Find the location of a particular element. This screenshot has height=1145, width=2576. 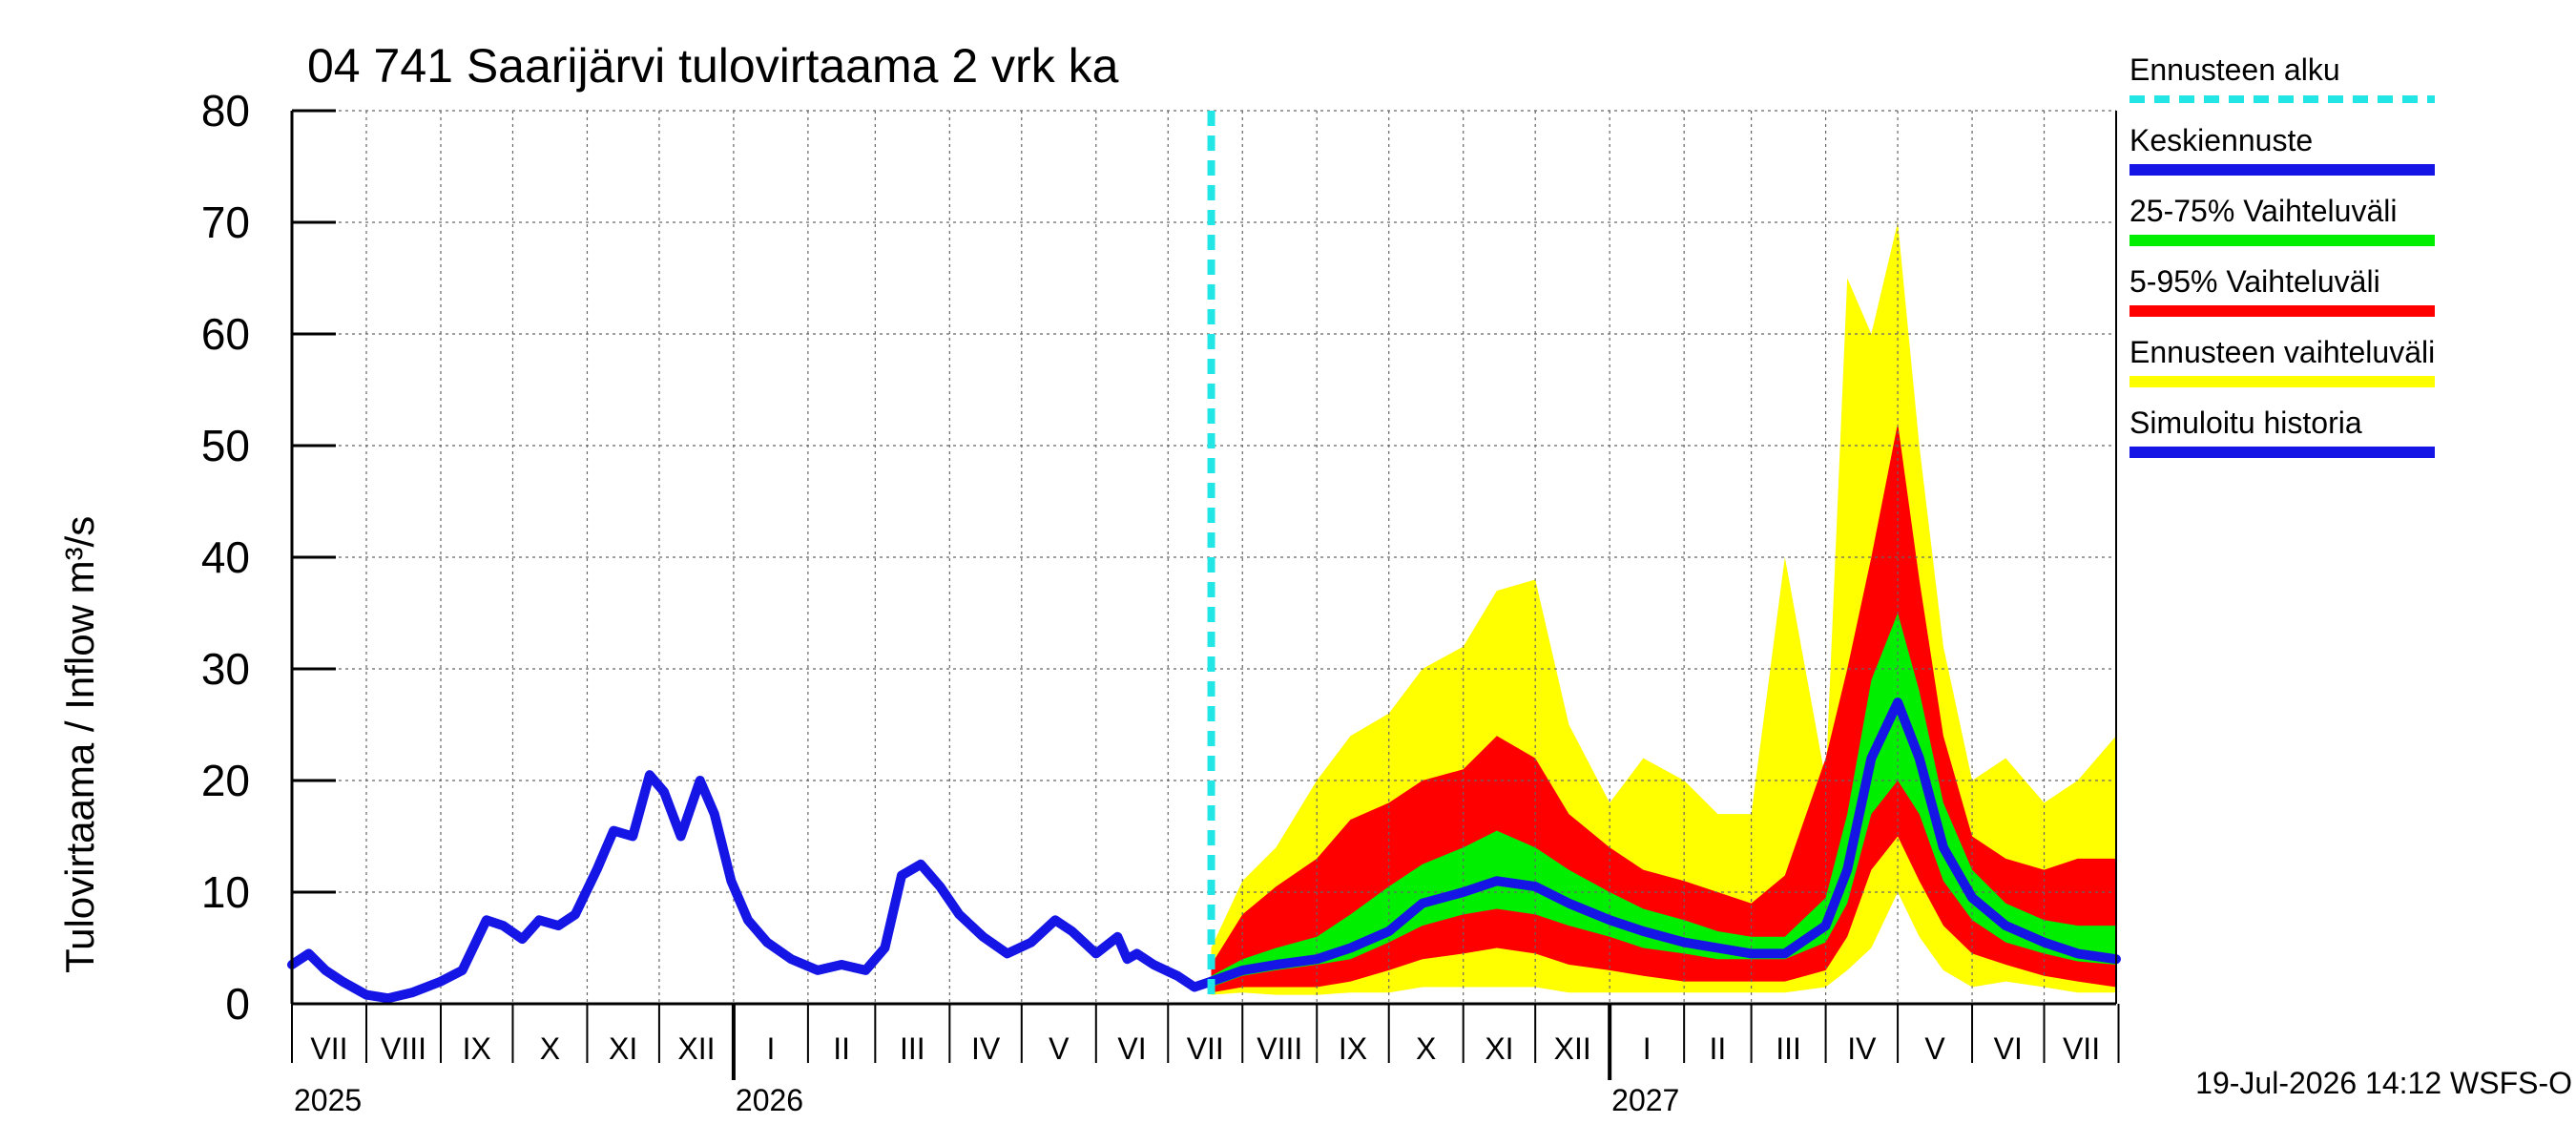

y-tick-label: 10 is located at coordinates (225, 892).